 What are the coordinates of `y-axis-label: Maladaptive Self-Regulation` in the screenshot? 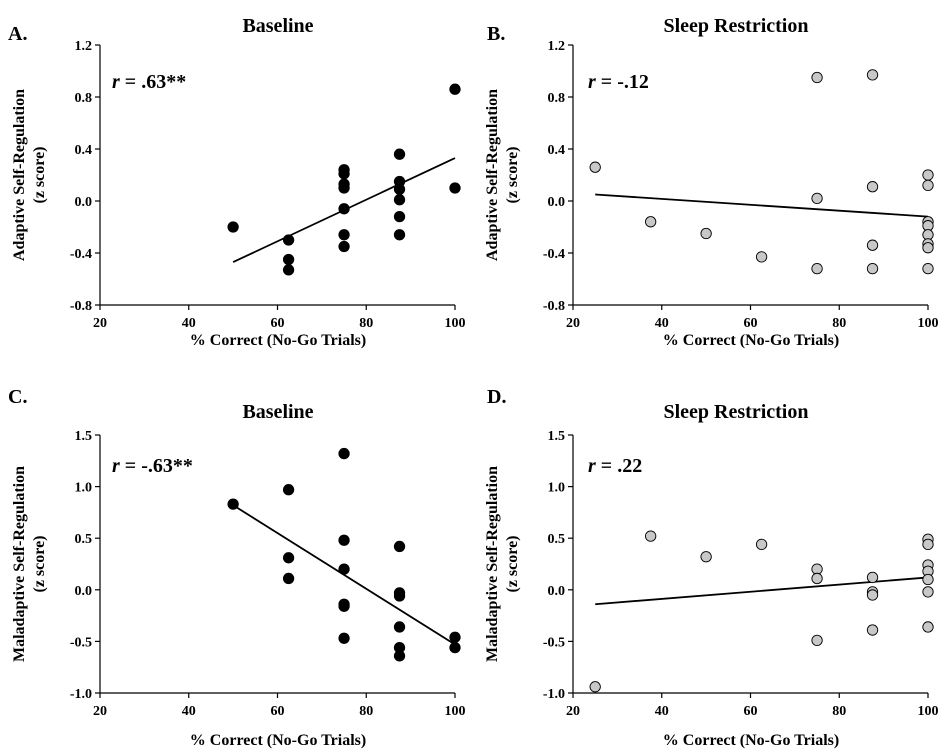 It's located at (492, 564).